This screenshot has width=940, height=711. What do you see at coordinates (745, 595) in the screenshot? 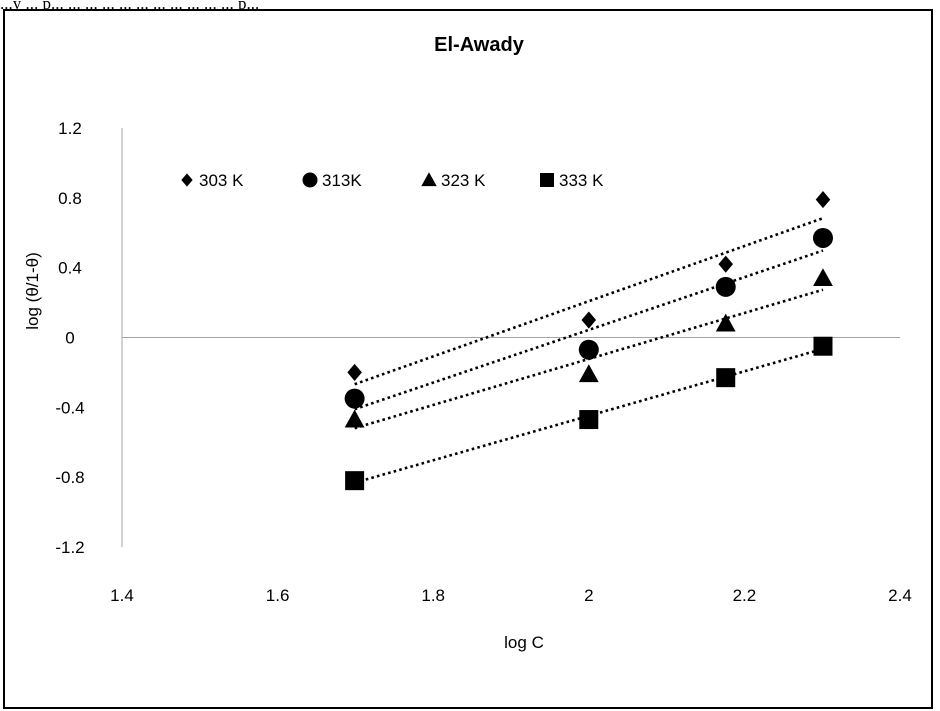
I see `x-tick-label: 2.2` at bounding box center [745, 595].